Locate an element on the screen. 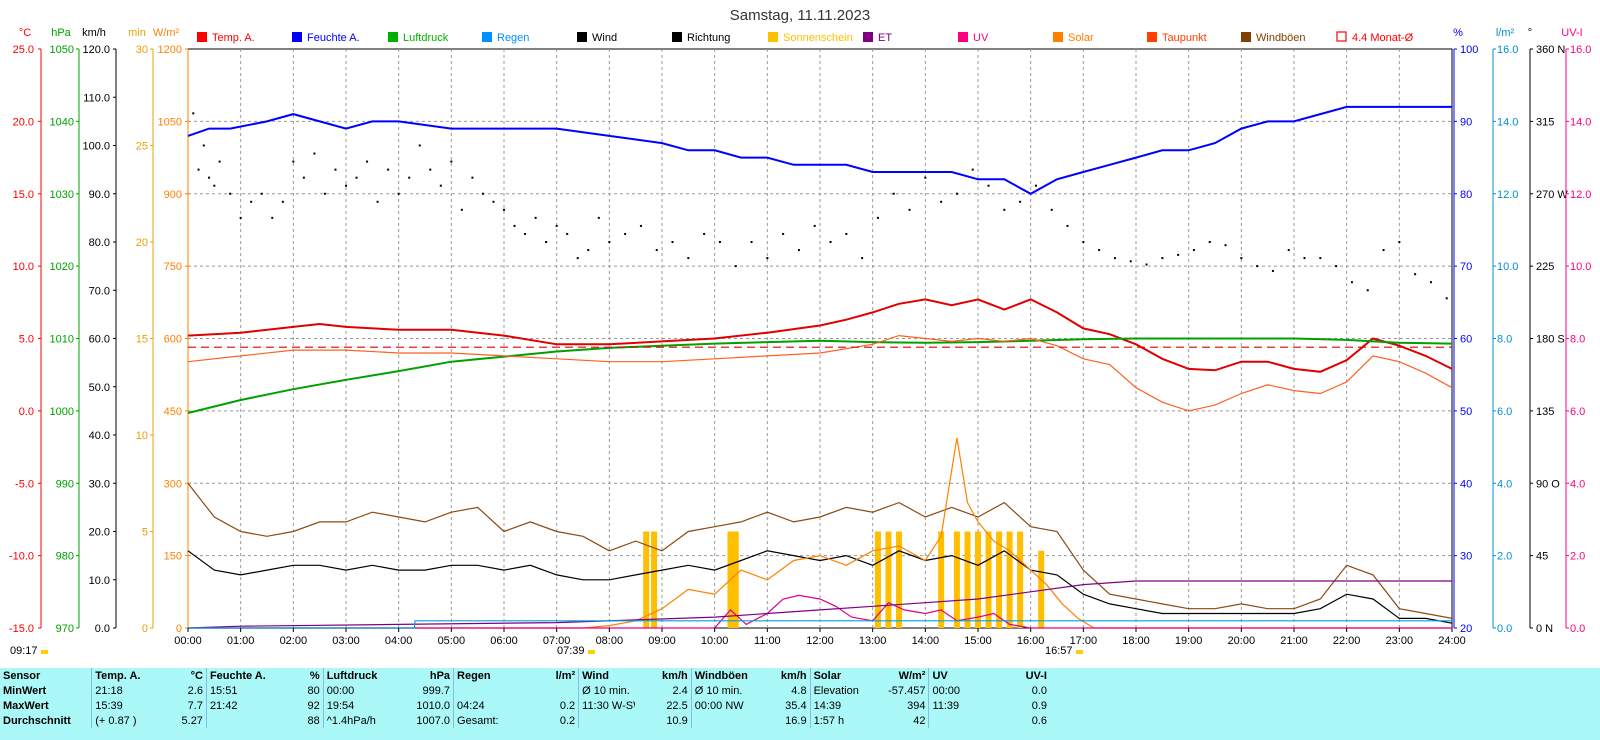 This screenshot has height=740, width=1600. right-axis-tick-label: 12.0 is located at coordinates (1507, 195).